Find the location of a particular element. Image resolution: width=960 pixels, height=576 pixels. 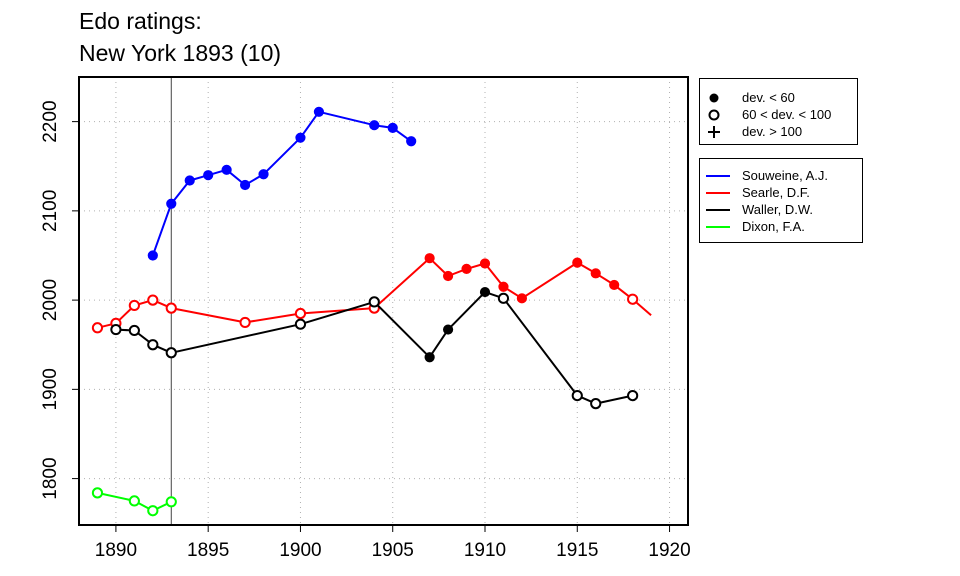

legend-label: Dixon, F.A. is located at coordinates (773, 226).